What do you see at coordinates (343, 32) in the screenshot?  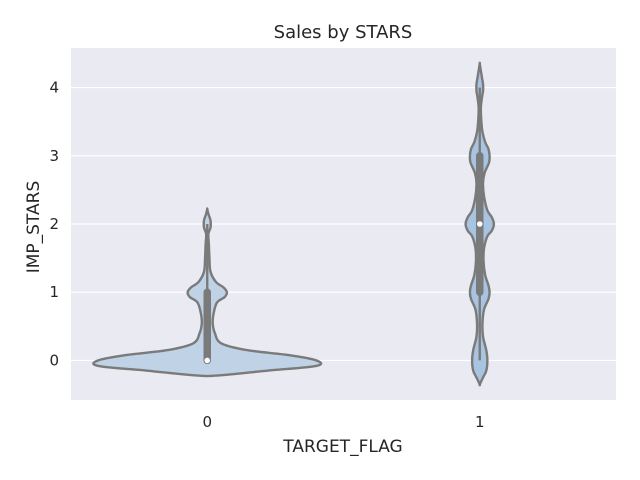 I see `chart-title: Sales by STARS` at bounding box center [343, 32].